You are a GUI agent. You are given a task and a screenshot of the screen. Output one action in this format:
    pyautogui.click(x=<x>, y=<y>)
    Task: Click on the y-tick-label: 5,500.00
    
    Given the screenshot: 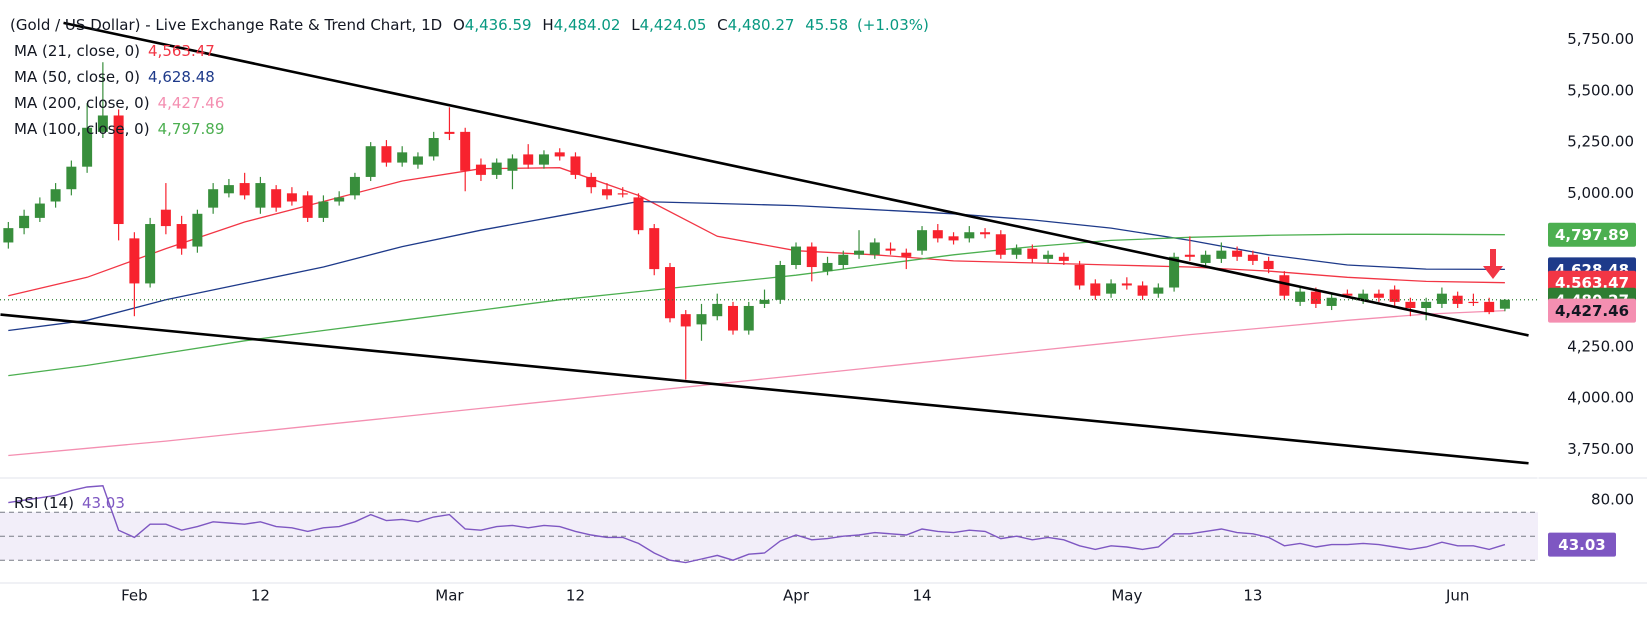 What is the action you would take?
    pyautogui.click(x=1600, y=90)
    